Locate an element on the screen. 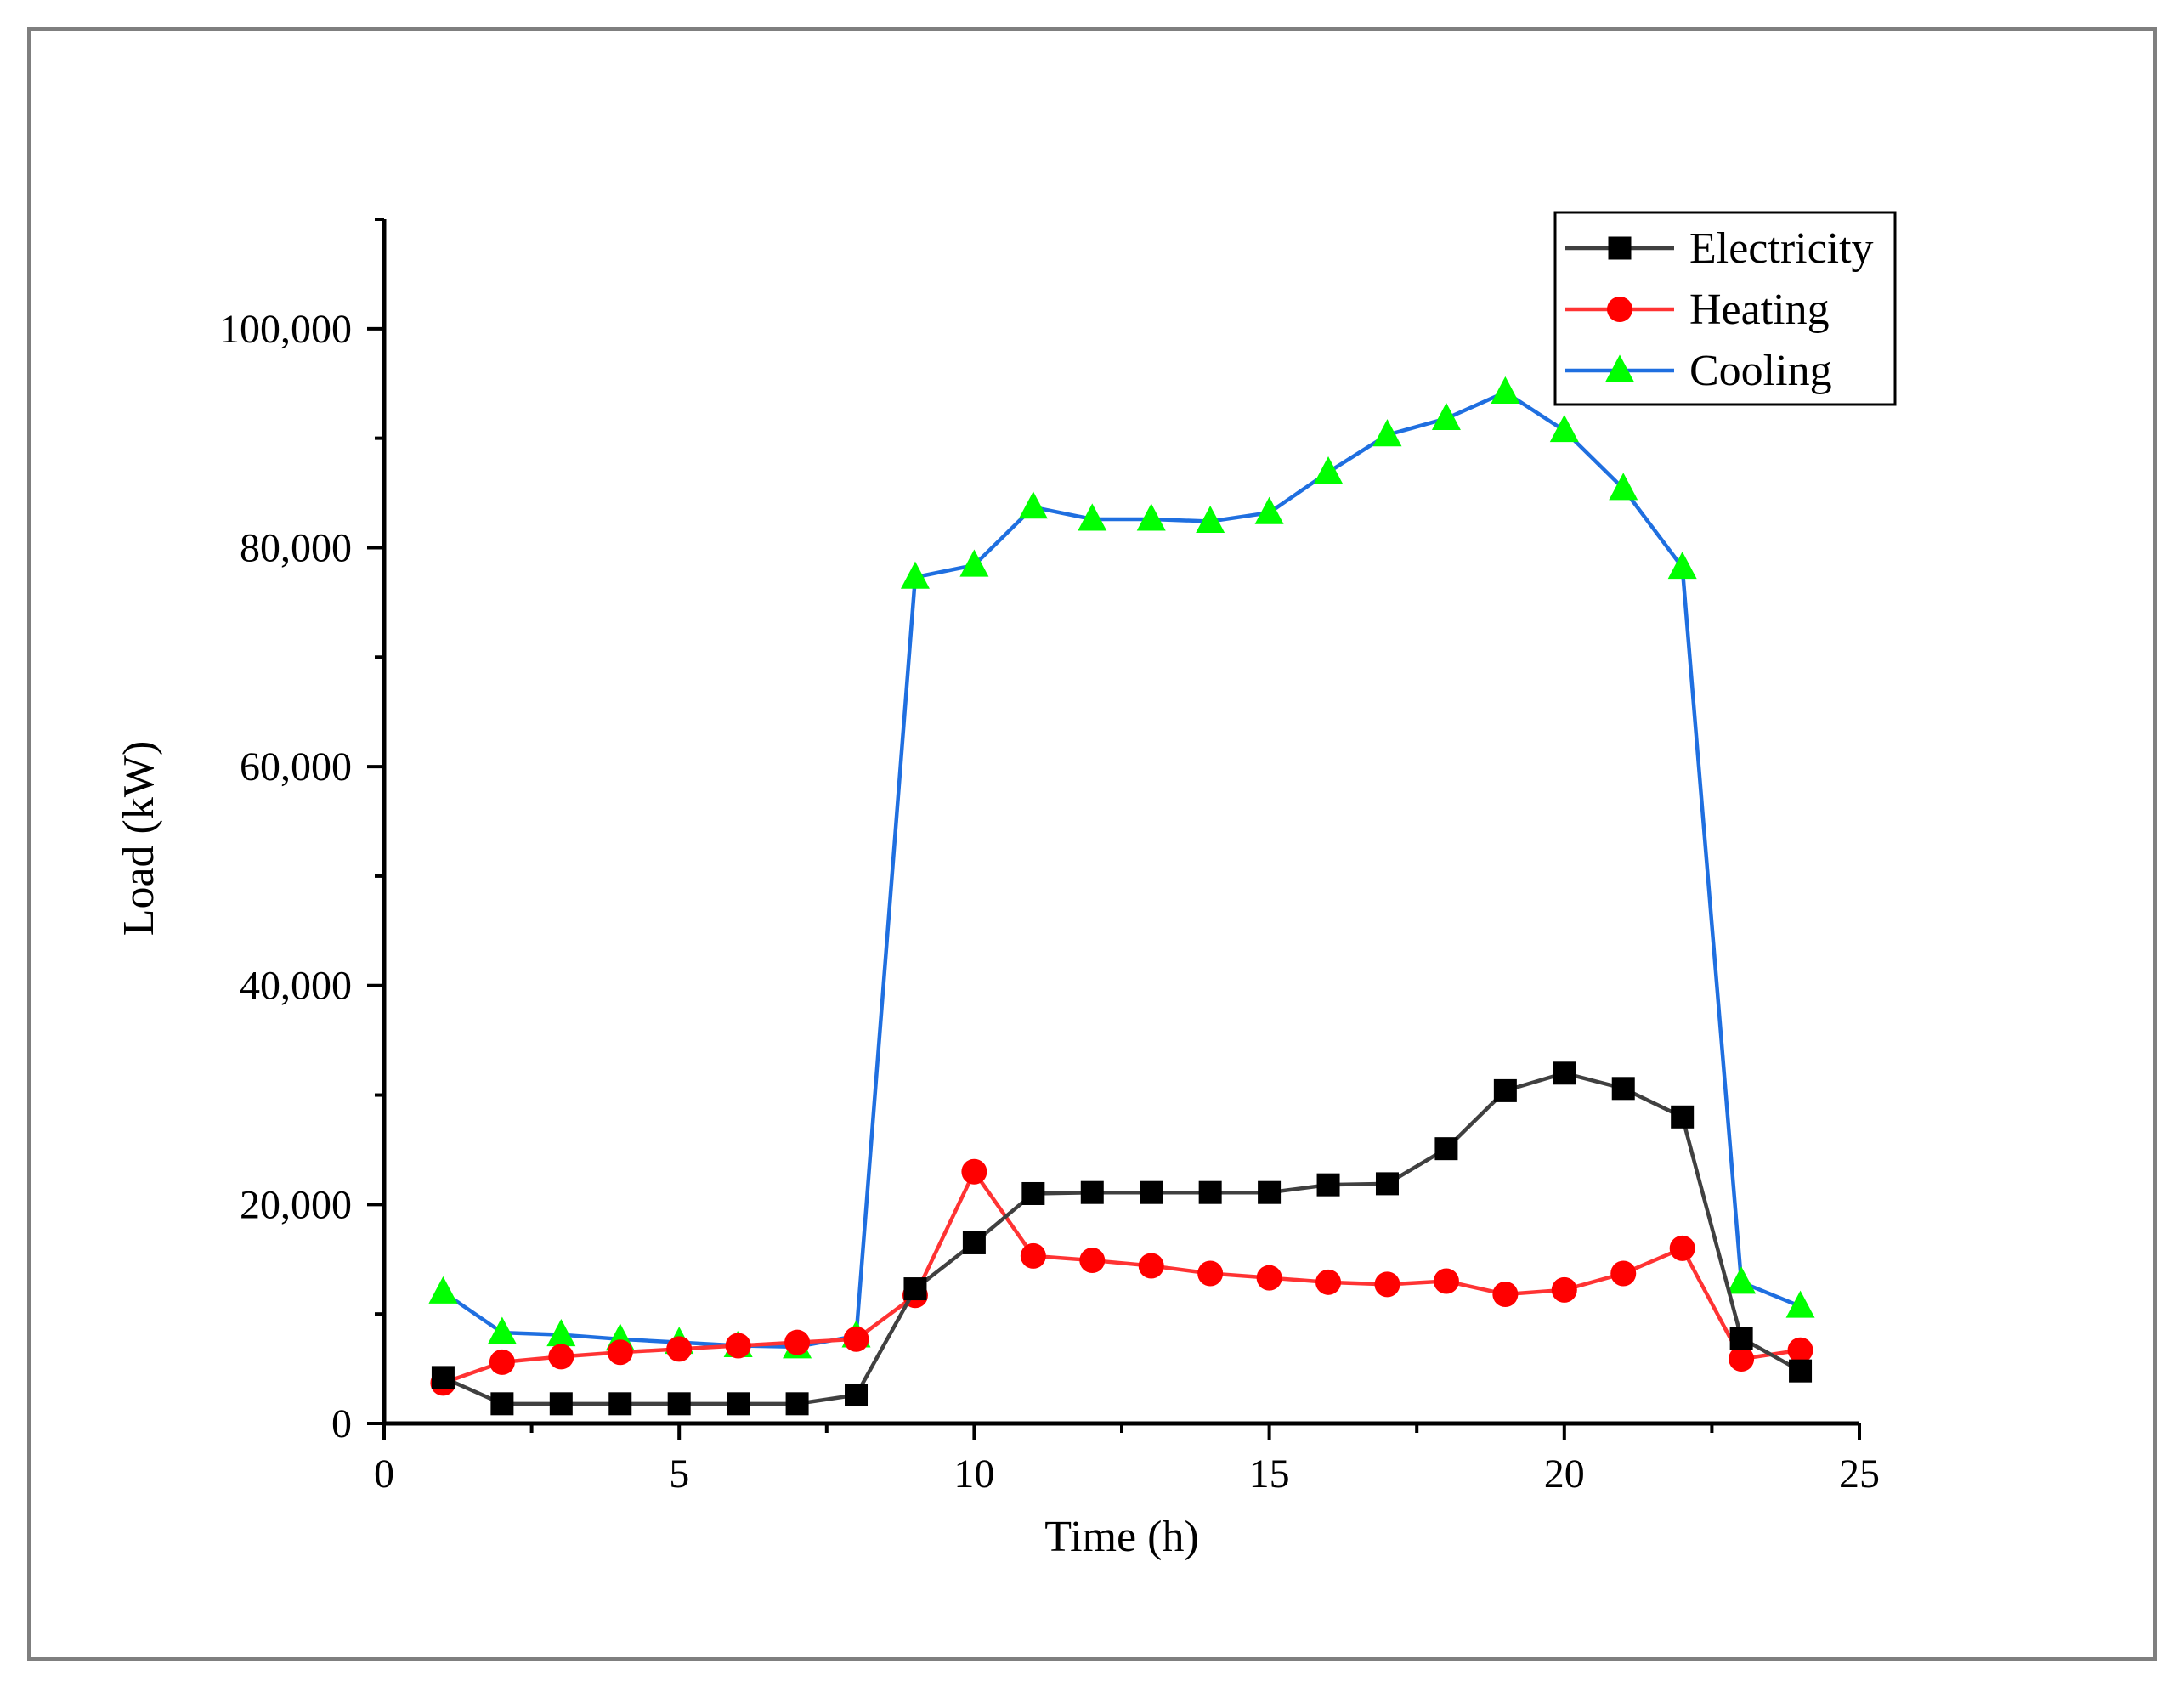  series-electricity is located at coordinates (1122, 1238).